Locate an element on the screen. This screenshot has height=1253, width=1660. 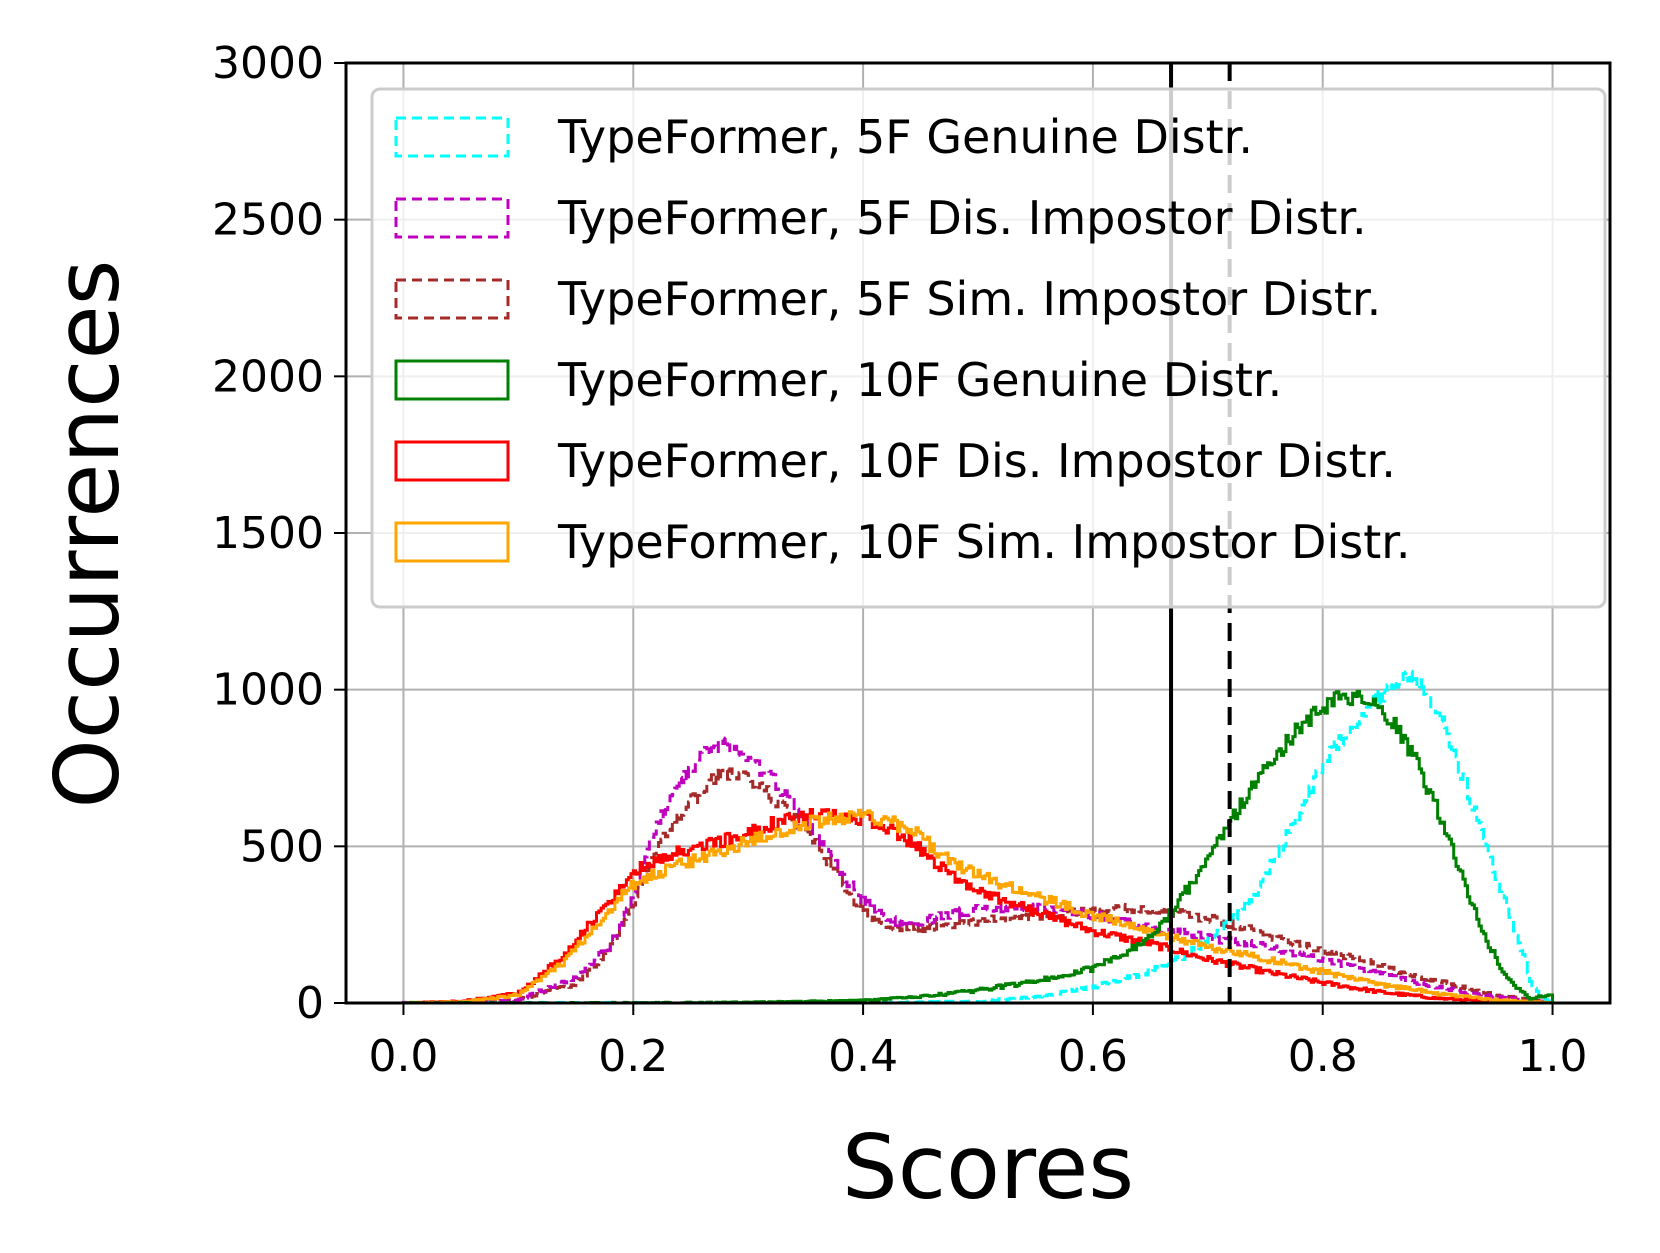
x-tick-label: 0.4 is located at coordinates (863, 1056).